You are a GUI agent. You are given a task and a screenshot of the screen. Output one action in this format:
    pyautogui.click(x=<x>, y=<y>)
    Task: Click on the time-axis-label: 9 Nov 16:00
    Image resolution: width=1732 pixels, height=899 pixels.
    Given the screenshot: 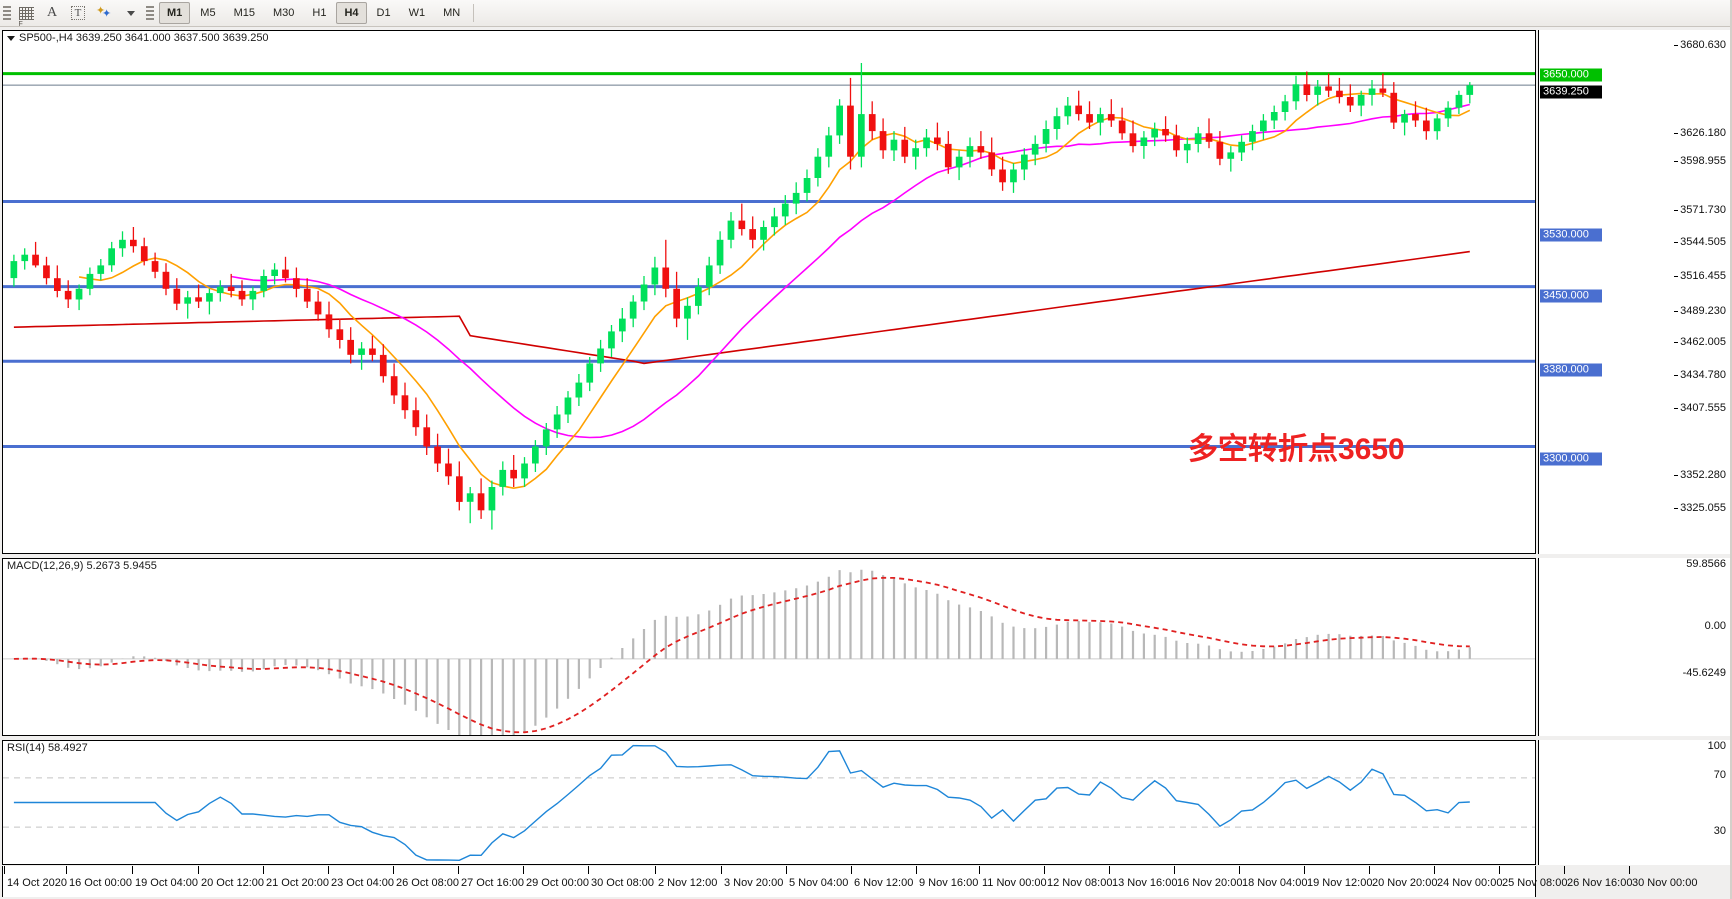 What is the action you would take?
    pyautogui.click(x=949, y=883)
    